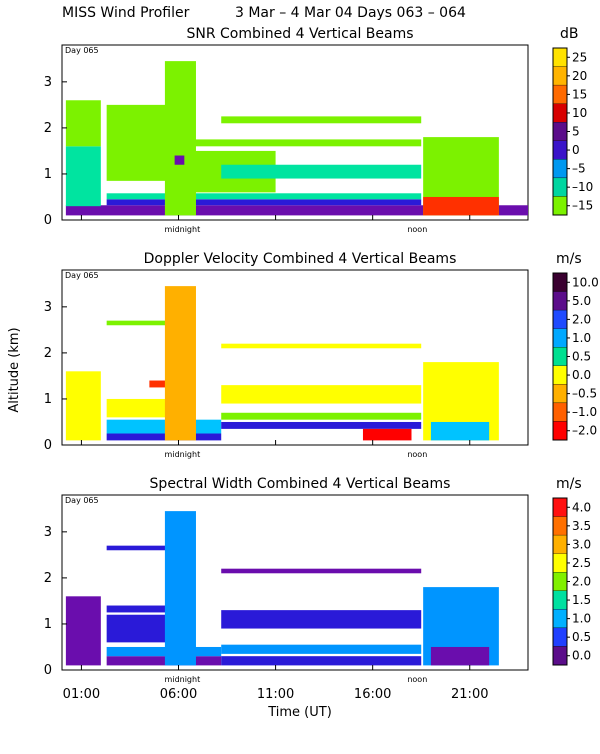  What do you see at coordinates (48, 353) in the screenshot?
I see `panel-2-ytick-label: 2` at bounding box center [48, 353].